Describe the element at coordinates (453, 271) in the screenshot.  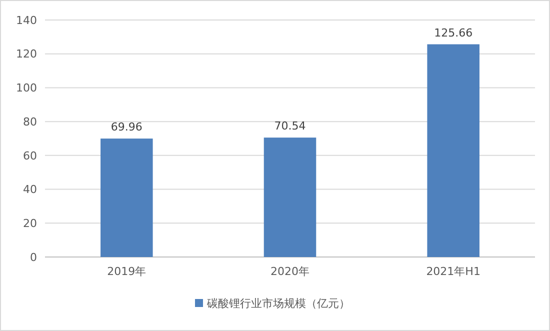
I see `x-tick-label: 2021年H1` at that location.